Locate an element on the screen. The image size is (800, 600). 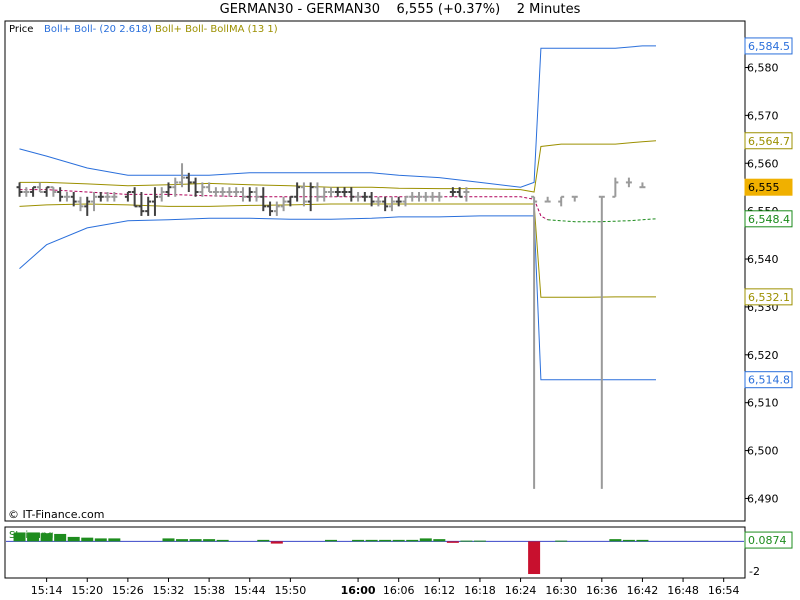
x-tick-label: 16:18 is located at coordinates (480, 590).